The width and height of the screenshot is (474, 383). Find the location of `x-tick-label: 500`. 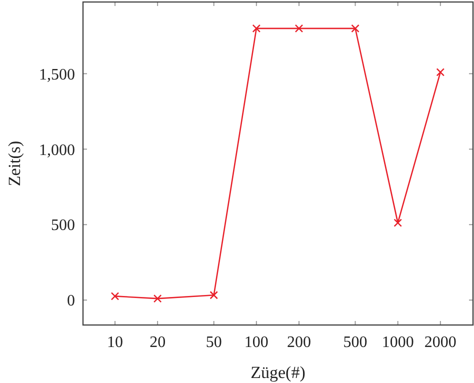

x-tick-label: 500 is located at coordinates (355, 342).